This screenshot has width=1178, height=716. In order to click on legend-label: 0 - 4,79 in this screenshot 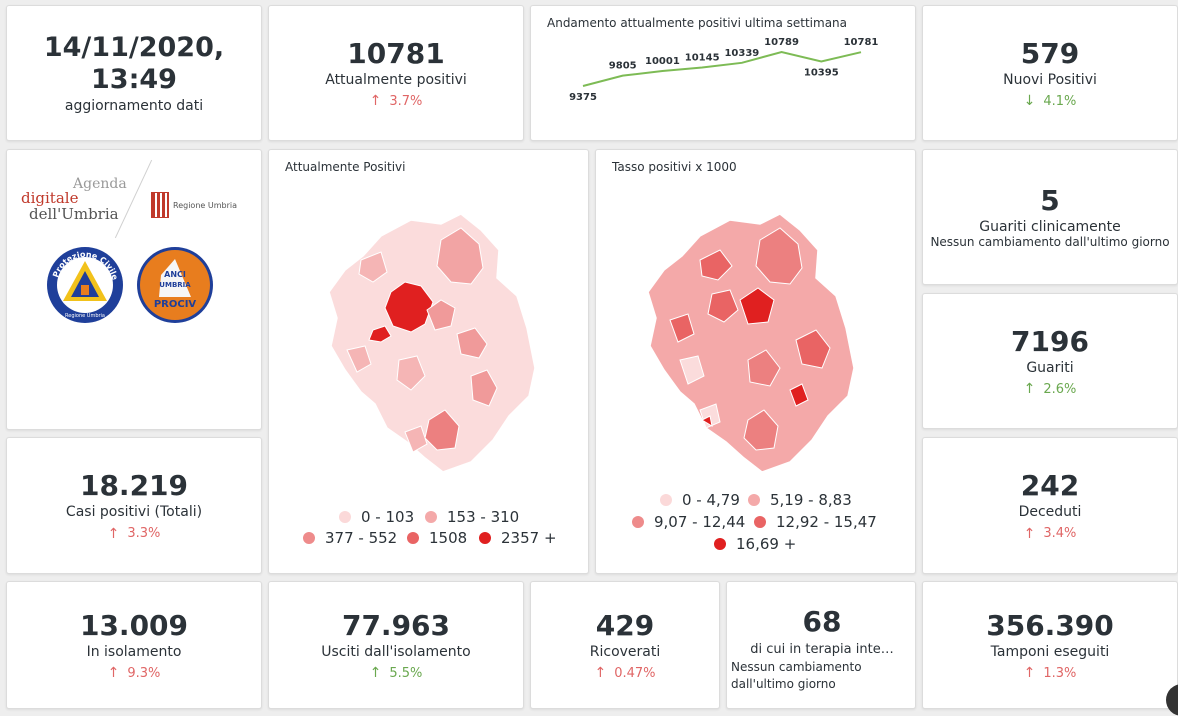, I will do `click(711, 500)`.